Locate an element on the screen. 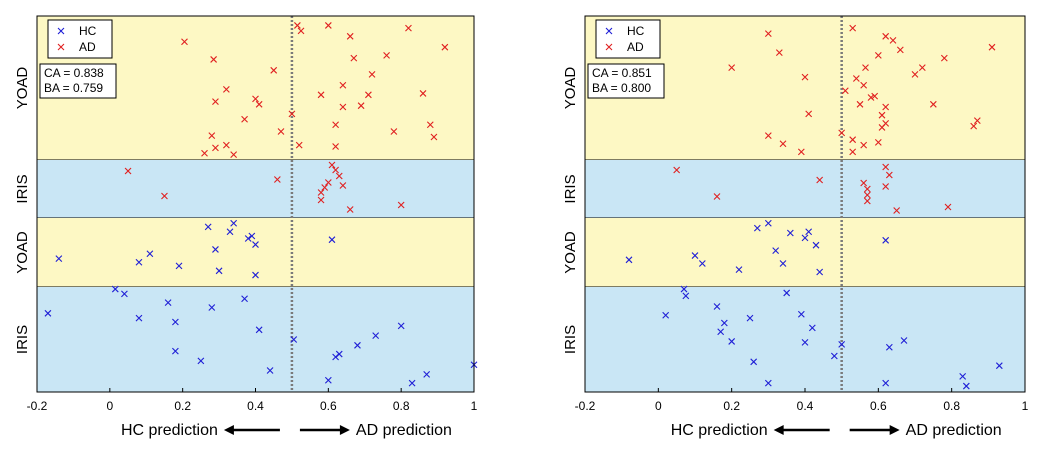 The image size is (1045, 460). x-tick-label: 0 is located at coordinates (658, 406).